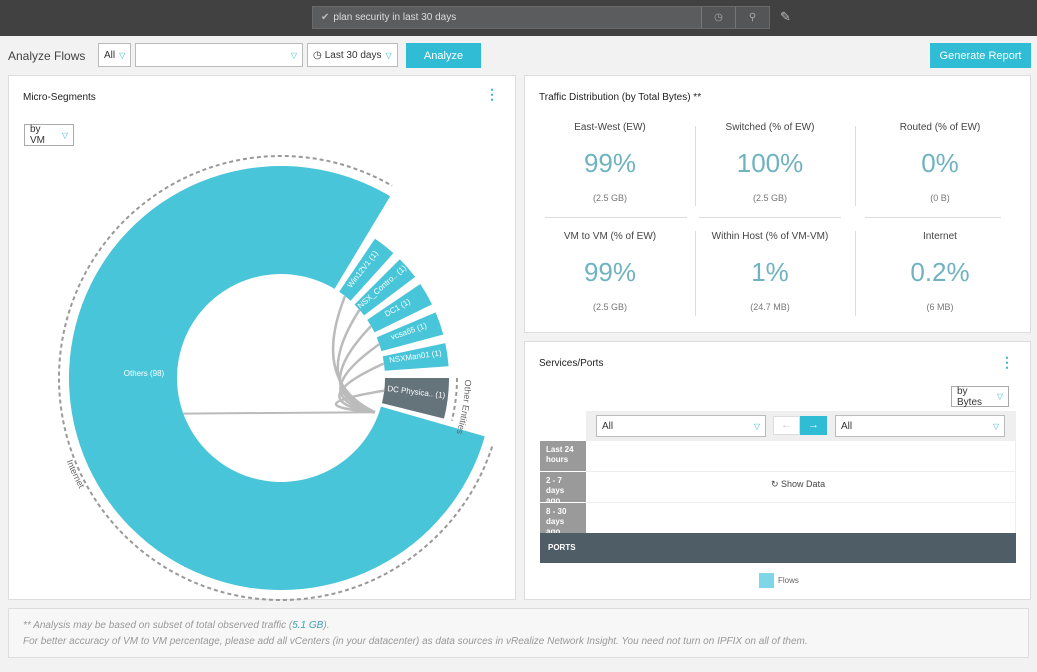  I want to click on stat-card: Routed (% of EW) 0% (0 B), so click(940, 162).